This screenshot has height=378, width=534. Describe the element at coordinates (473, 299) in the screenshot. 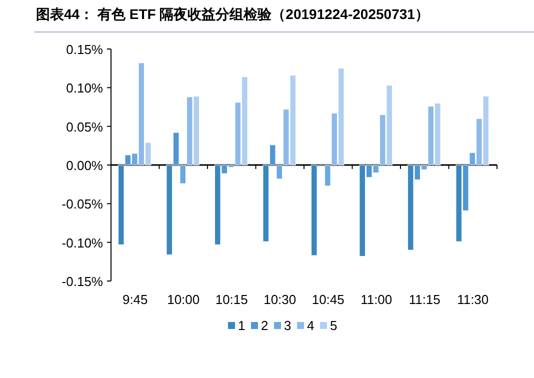

I see `x-tick-label: 11:30` at that location.